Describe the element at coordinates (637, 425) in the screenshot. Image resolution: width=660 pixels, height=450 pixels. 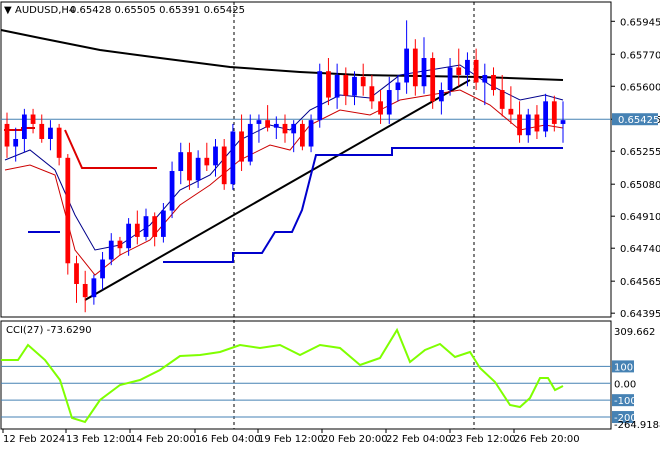
I see `cci-tick-label: -264.9188` at that location.